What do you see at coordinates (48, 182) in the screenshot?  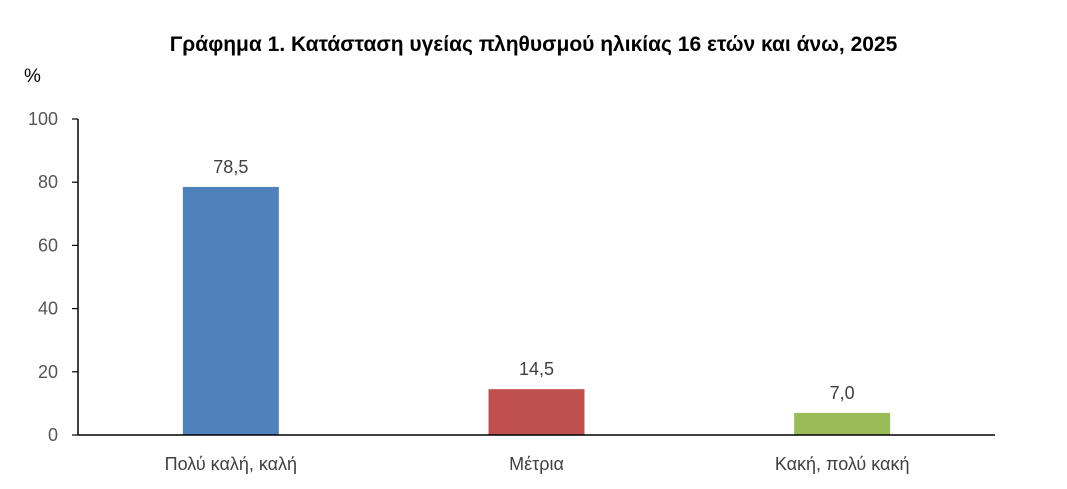 I see `y-tick-label: 80` at bounding box center [48, 182].